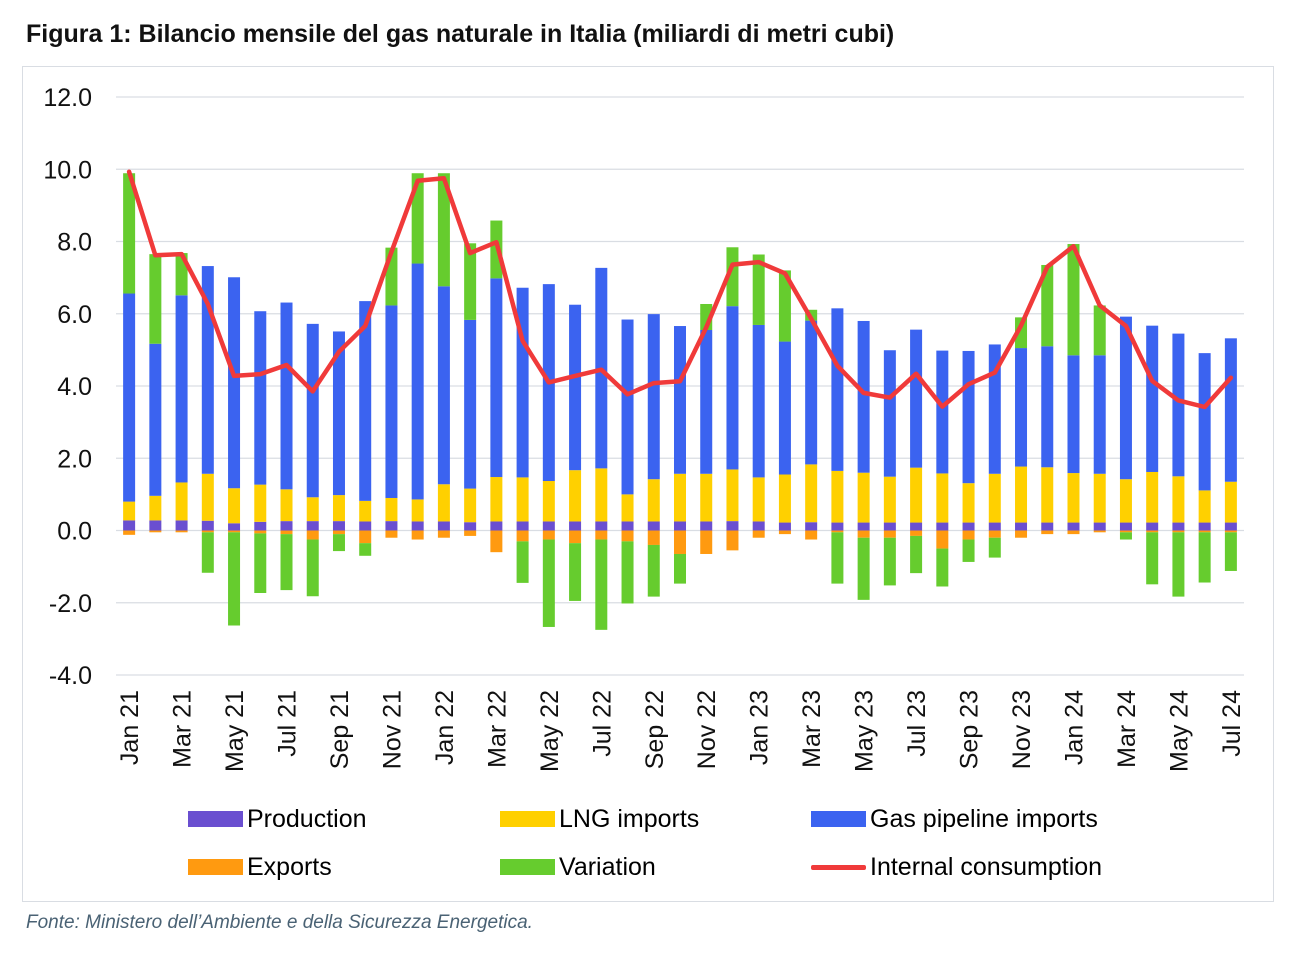 Image resolution: width=1295 pixels, height=954 pixels. Describe the element at coordinates (917, 723) in the screenshot. I see `x-tick-label: Jul 23` at that location.